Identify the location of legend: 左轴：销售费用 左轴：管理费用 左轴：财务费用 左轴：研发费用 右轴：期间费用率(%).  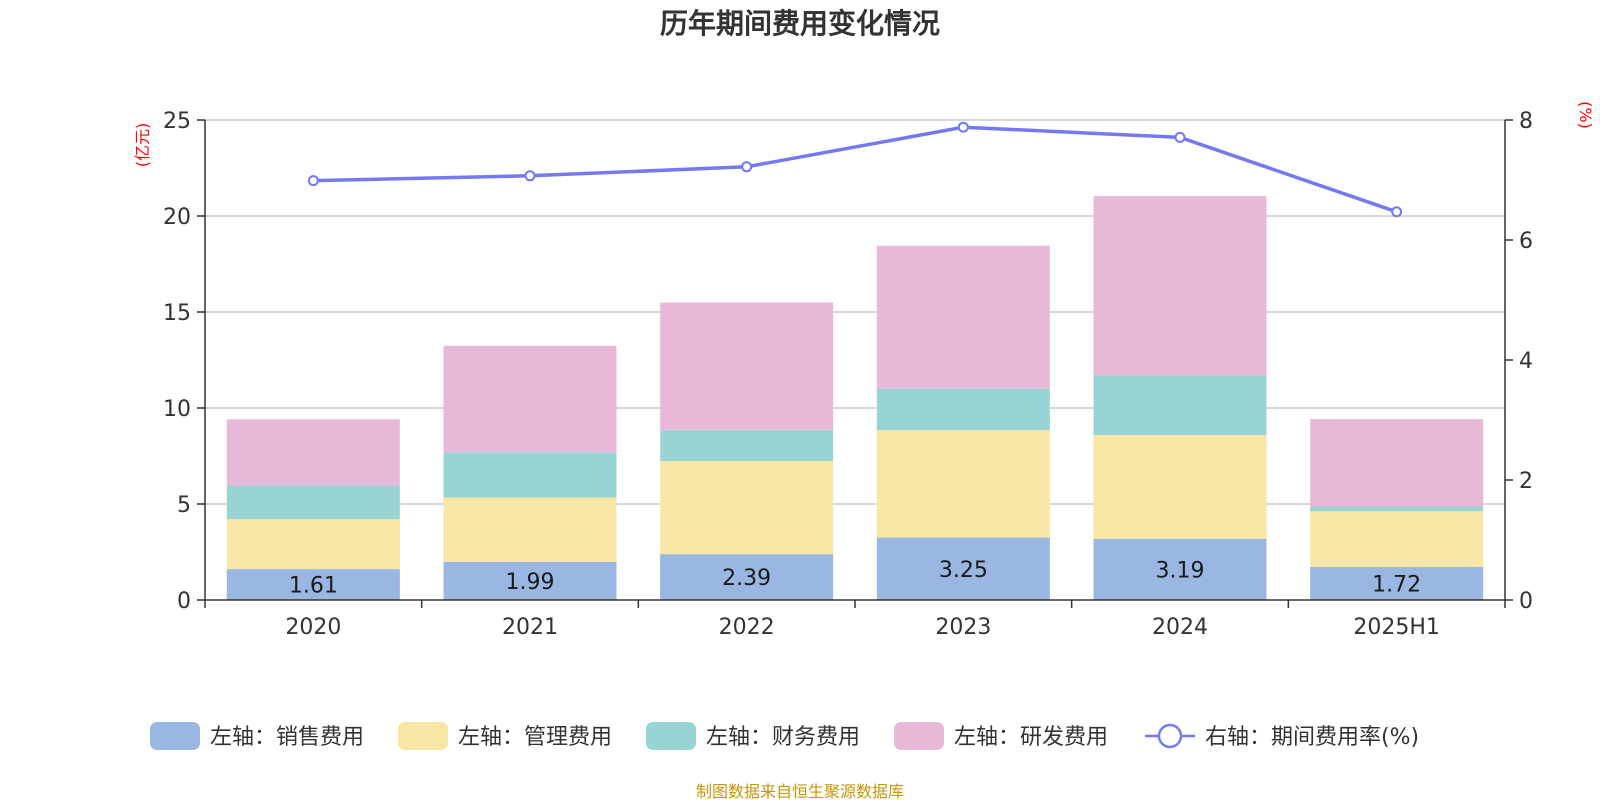
(784, 736).